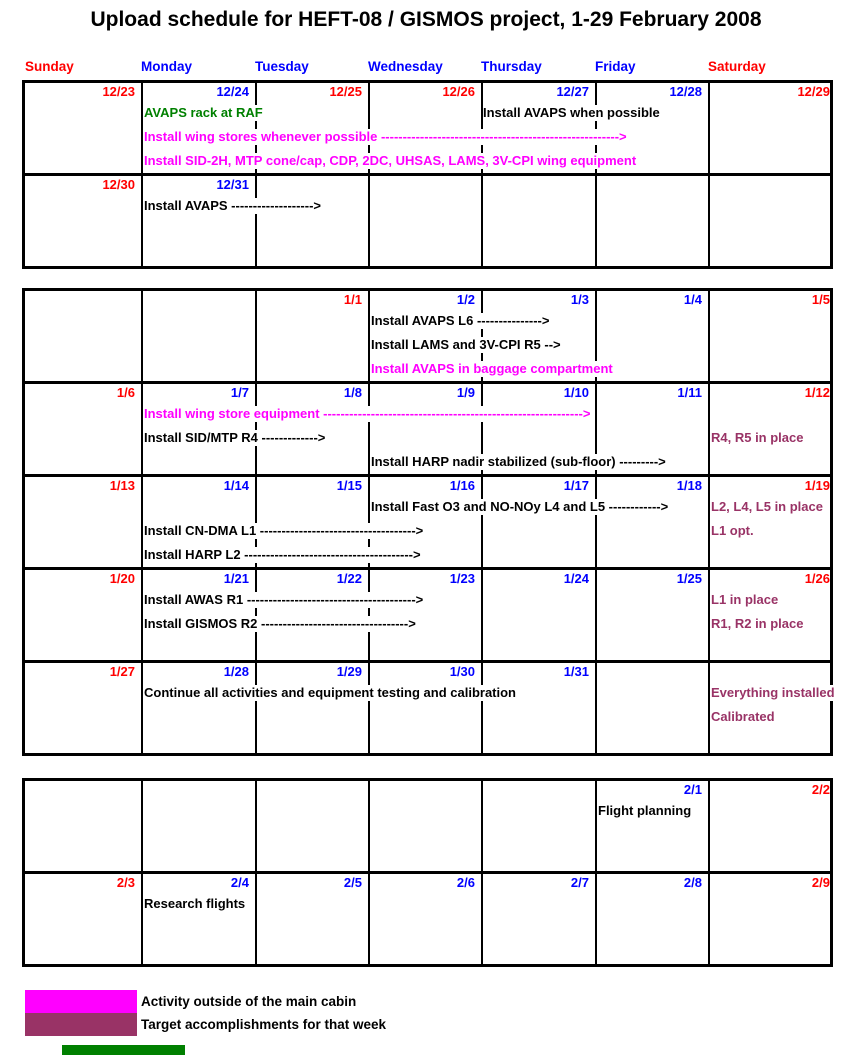 This screenshot has width=852, height=1055. I want to click on activity-text: Install AVAPS L6 --------------->, so click(461, 321).